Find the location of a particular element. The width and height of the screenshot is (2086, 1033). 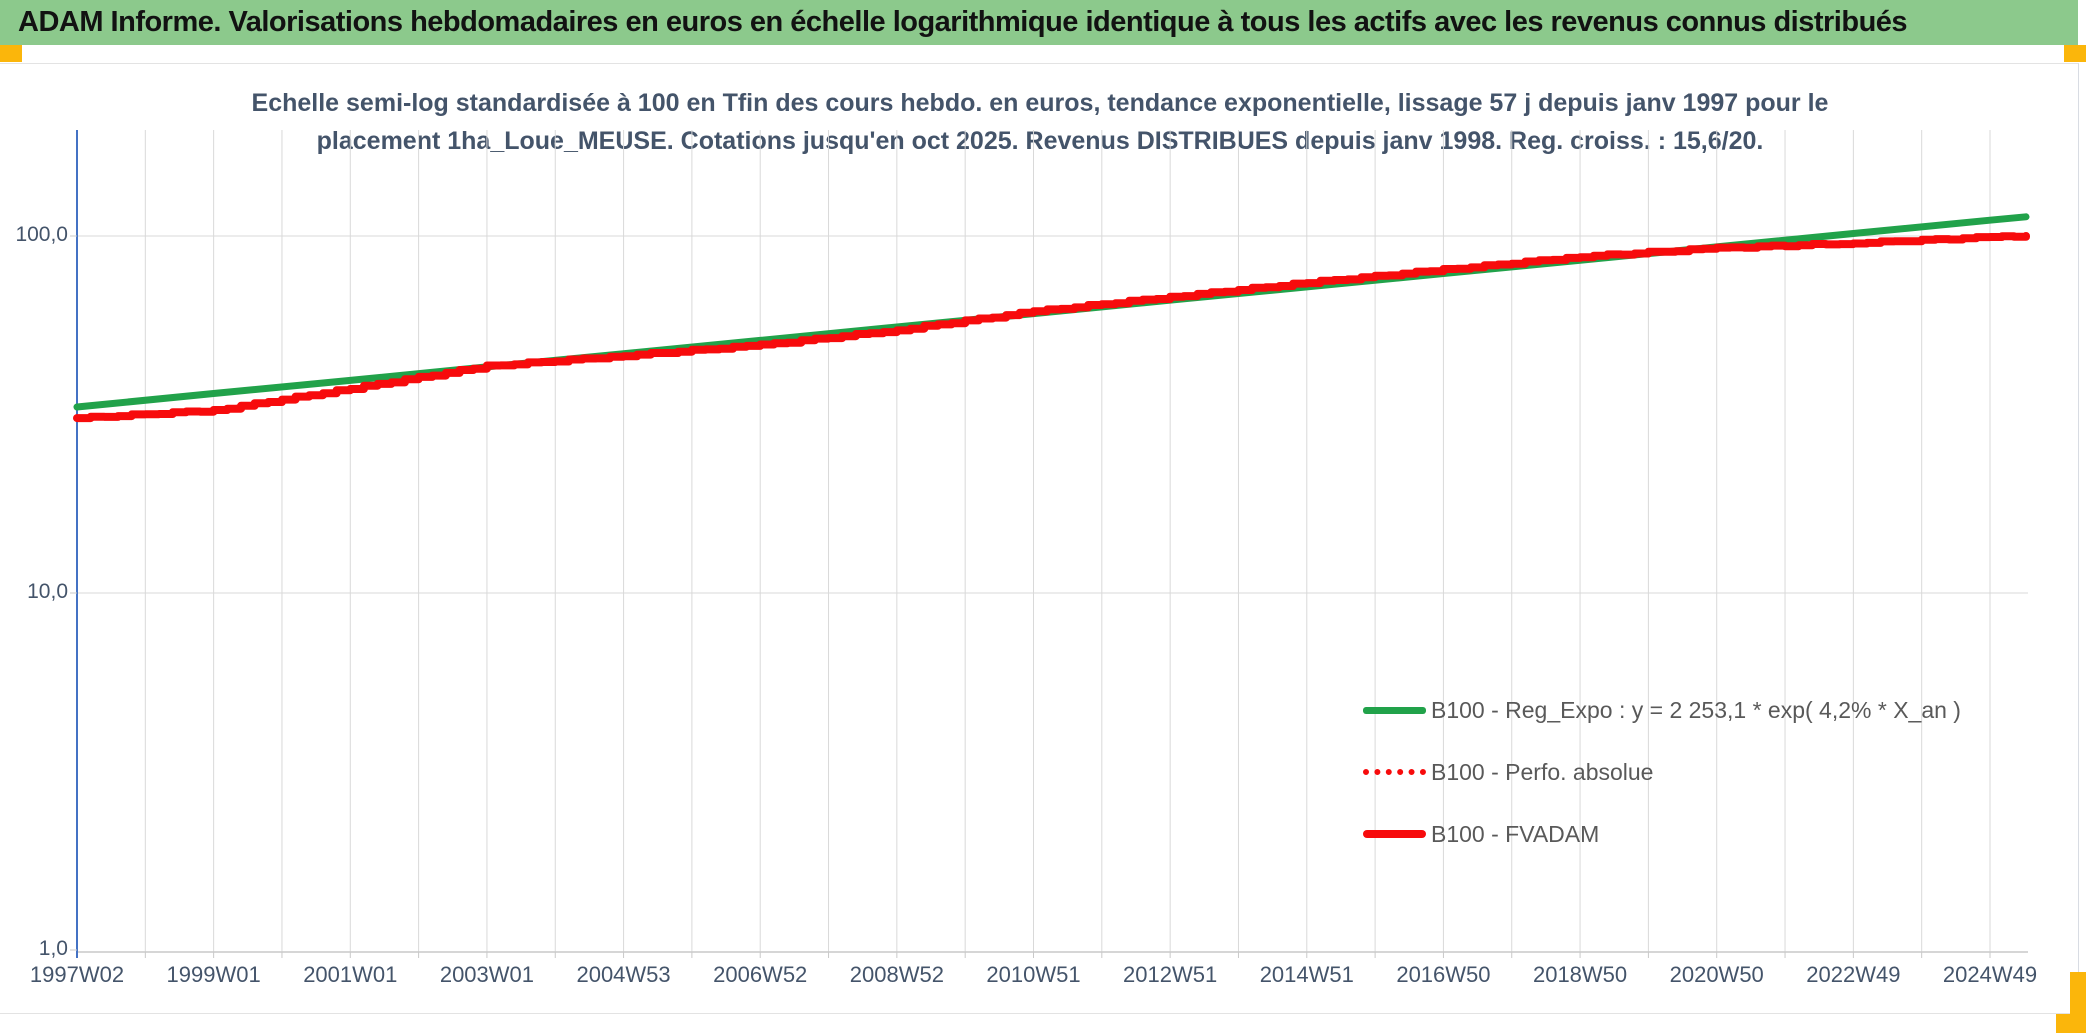

y-axis-label: 10,0 is located at coordinates (47, 591).